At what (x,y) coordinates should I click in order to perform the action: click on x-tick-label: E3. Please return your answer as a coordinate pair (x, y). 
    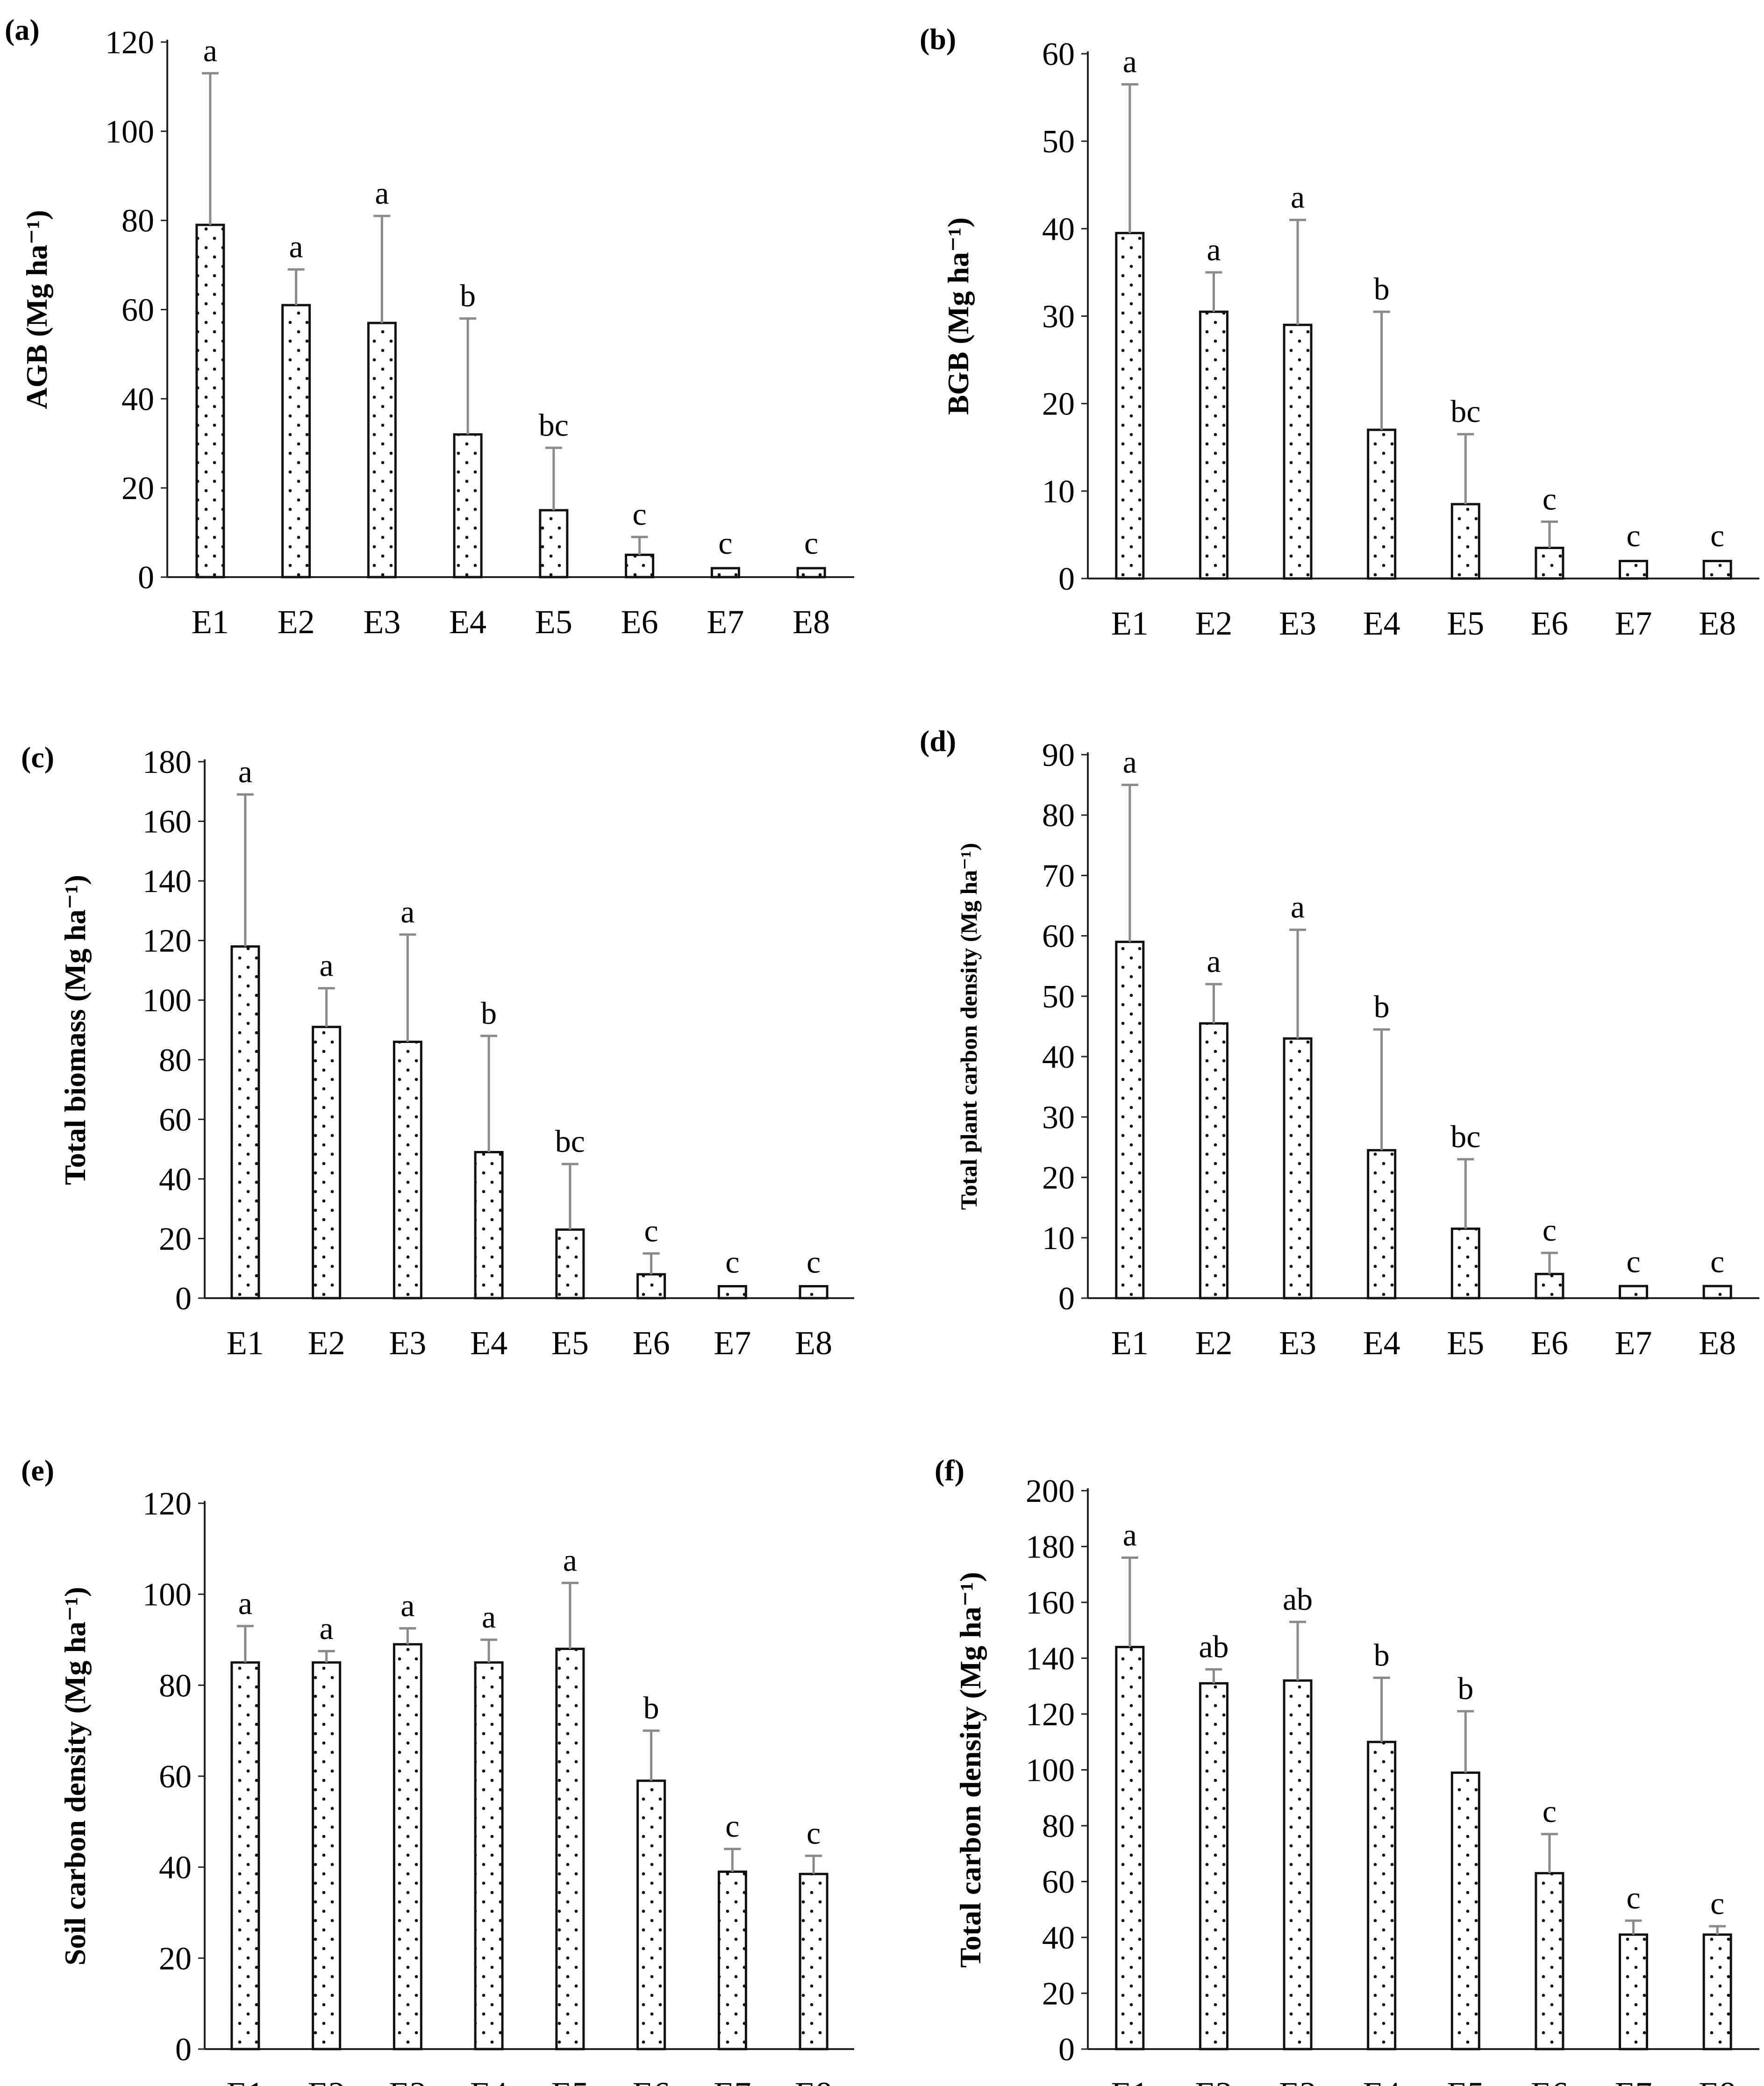
    Looking at the image, I should click on (1297, 623).